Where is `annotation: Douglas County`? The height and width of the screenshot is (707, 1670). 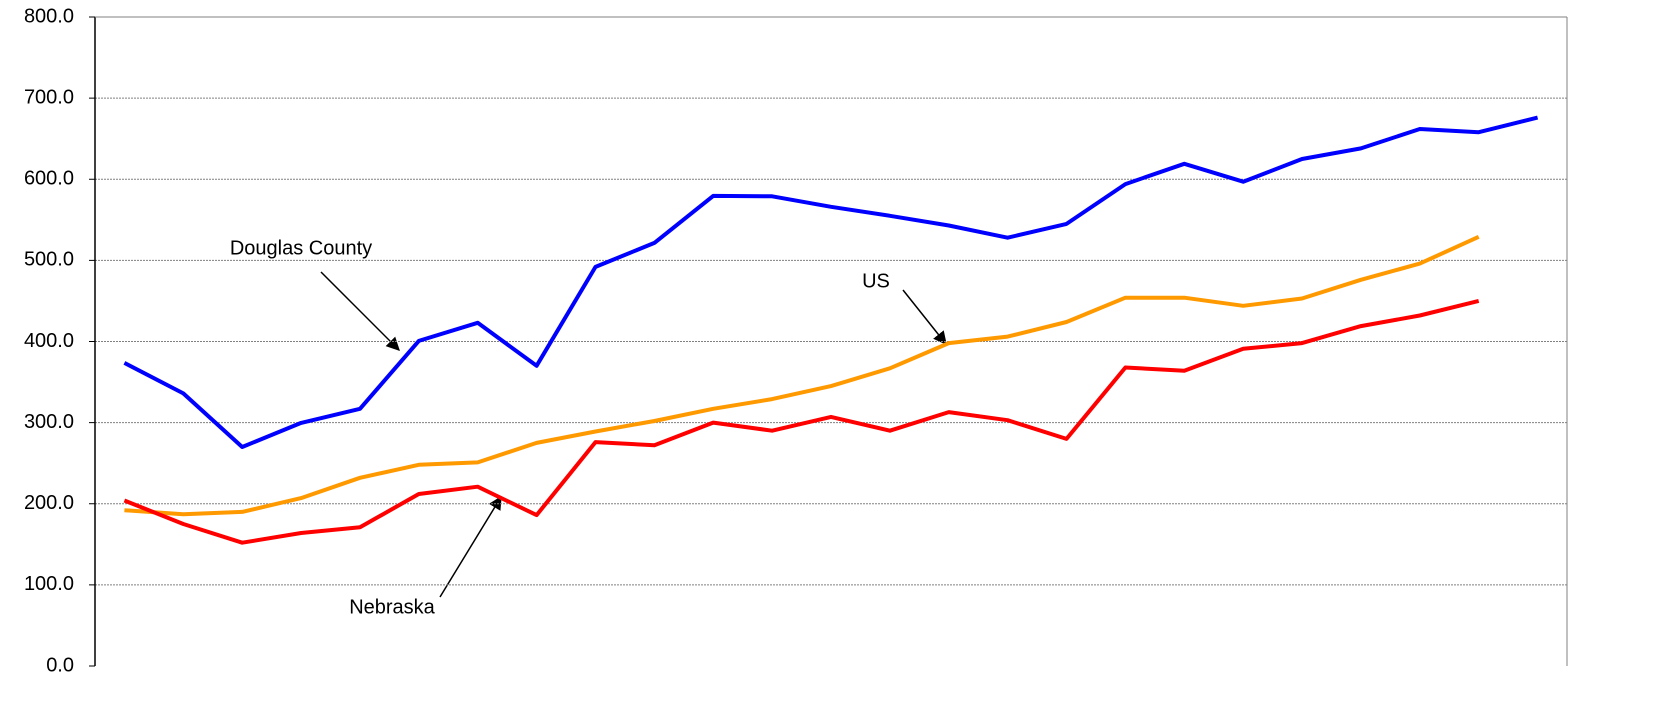 annotation: Douglas County is located at coordinates (301, 248).